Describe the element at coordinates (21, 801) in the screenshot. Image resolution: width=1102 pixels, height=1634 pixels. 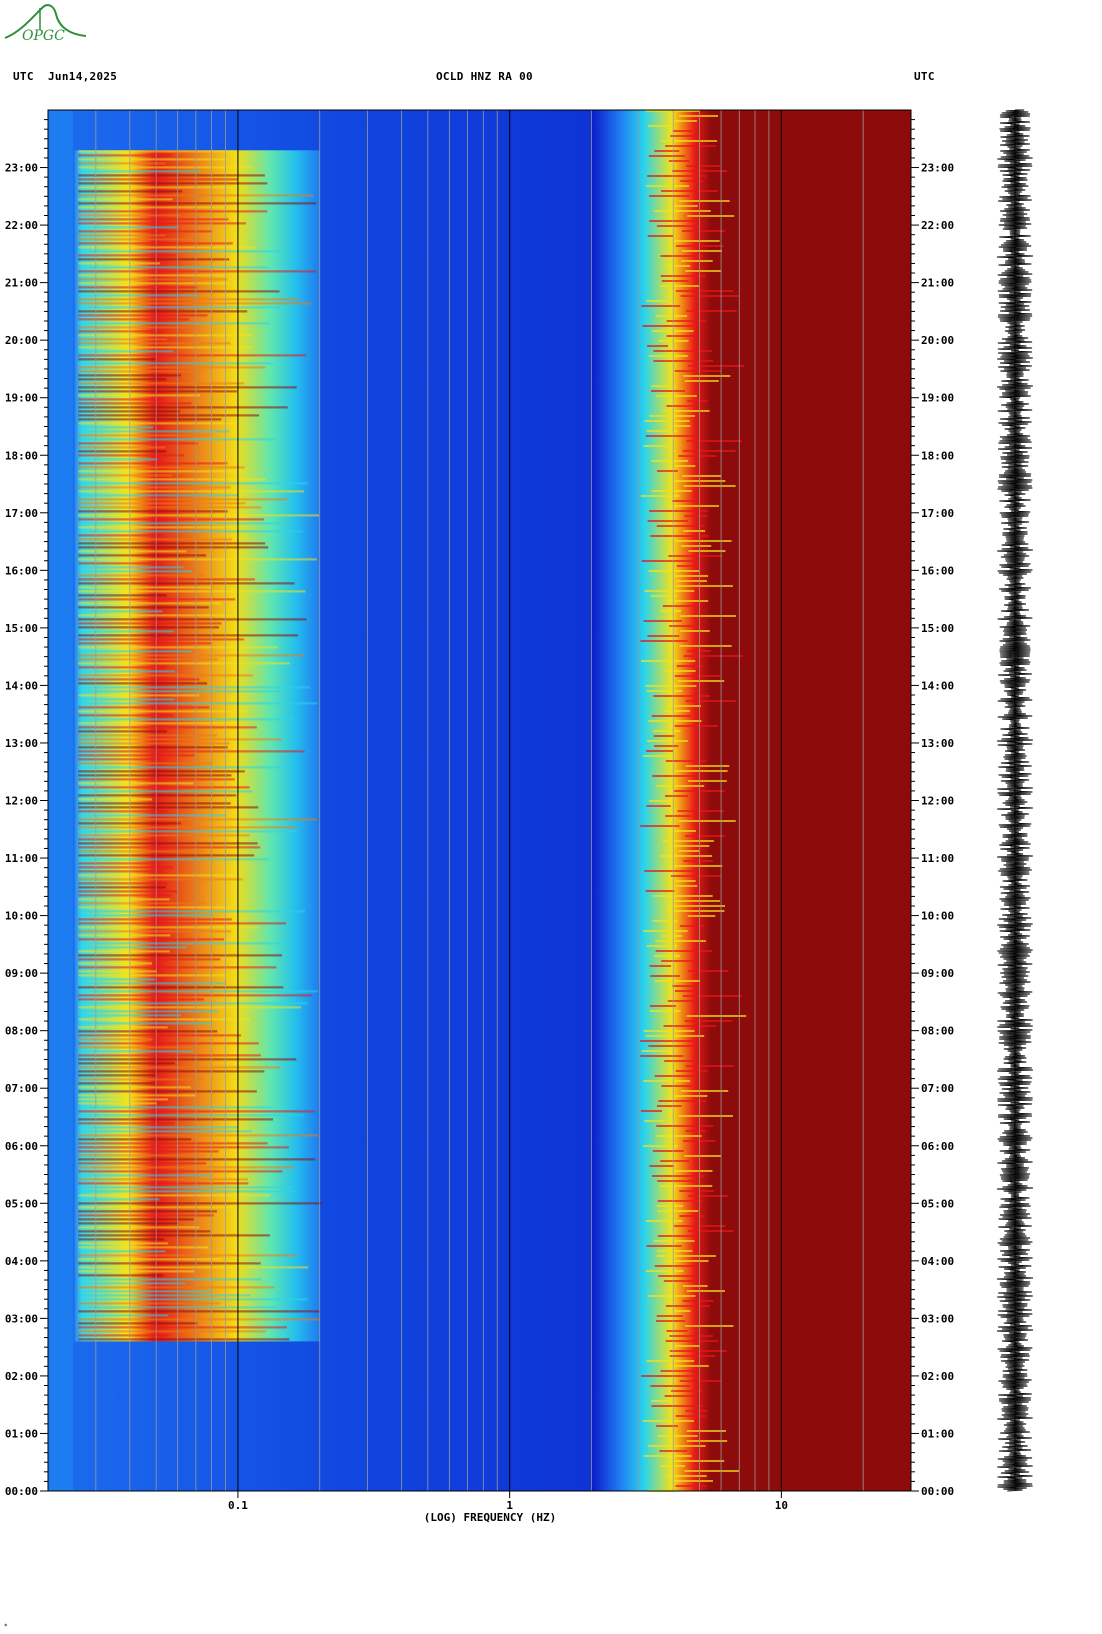
I see `y-tick-label: 12:00` at that location.